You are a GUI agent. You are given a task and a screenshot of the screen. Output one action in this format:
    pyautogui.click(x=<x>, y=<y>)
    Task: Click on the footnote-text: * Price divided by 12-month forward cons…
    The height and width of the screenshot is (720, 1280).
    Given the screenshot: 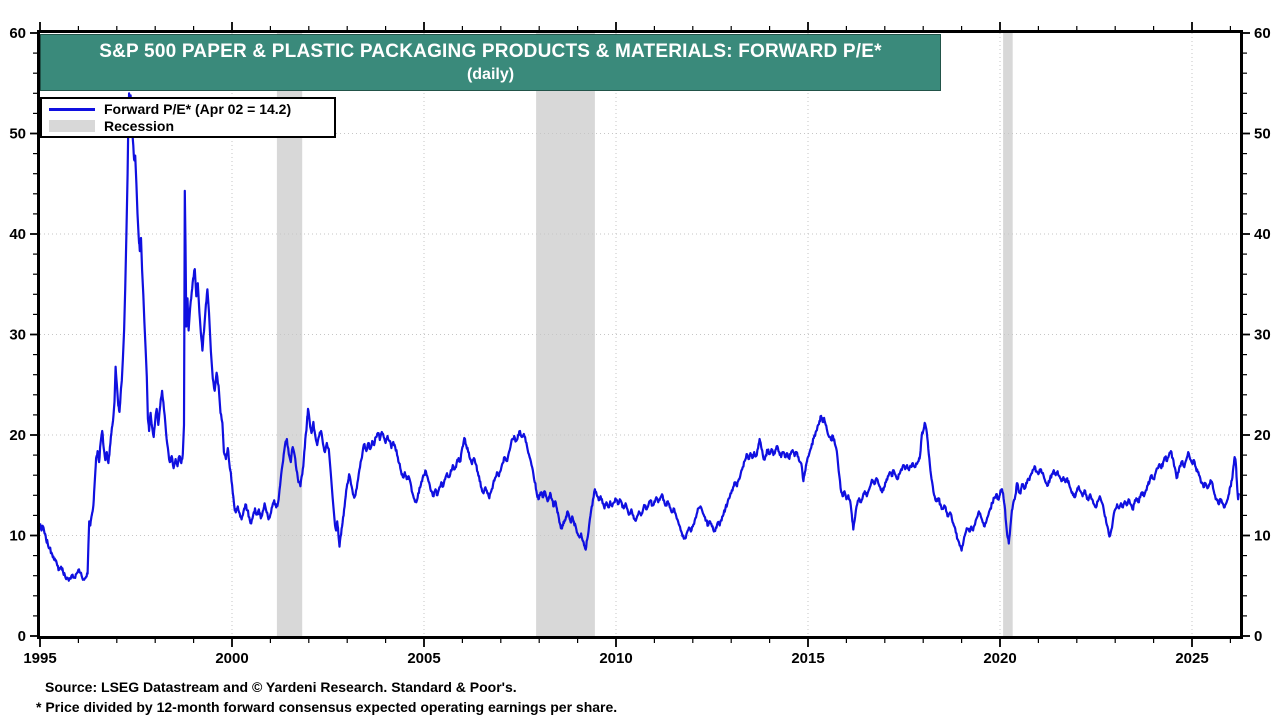 What is the action you would take?
    pyautogui.click(x=327, y=707)
    